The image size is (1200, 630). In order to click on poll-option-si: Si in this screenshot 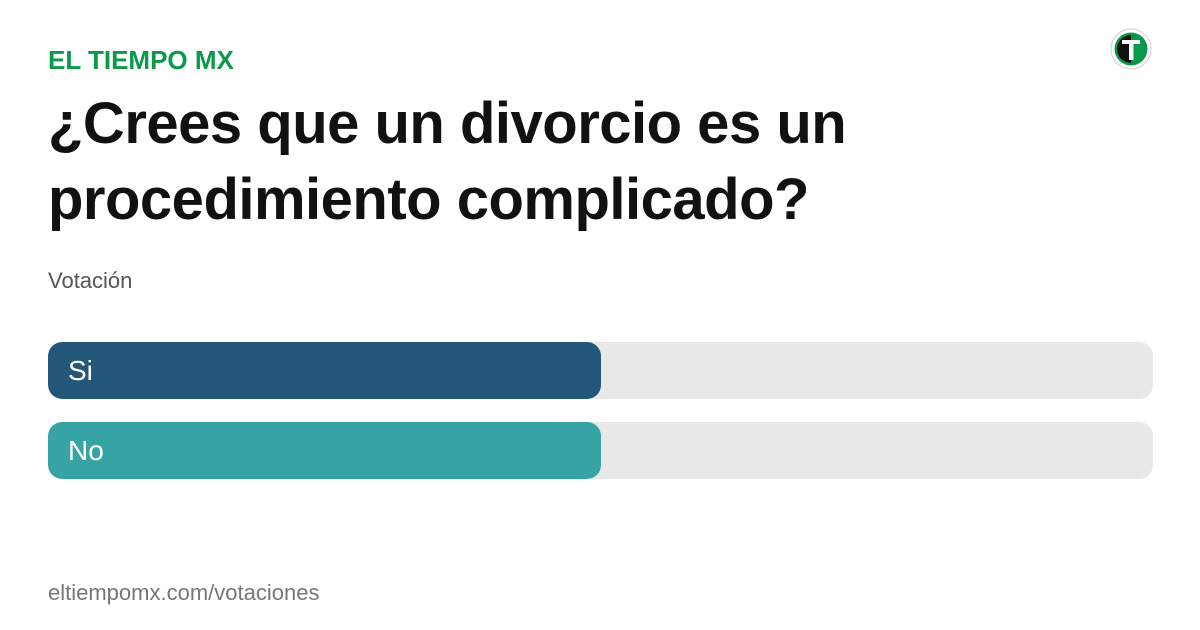, I will do `click(600, 370)`.